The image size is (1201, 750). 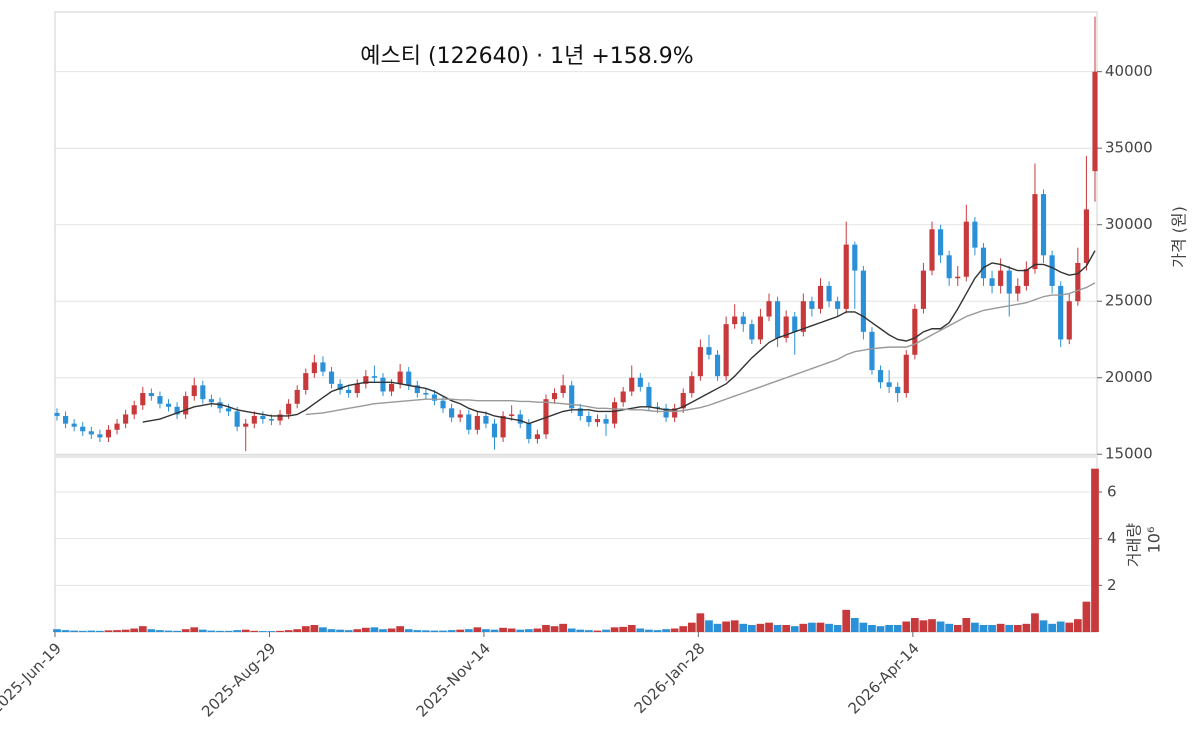 I want to click on x-tick-label: 2026-Jan-28, so click(x=670, y=678).